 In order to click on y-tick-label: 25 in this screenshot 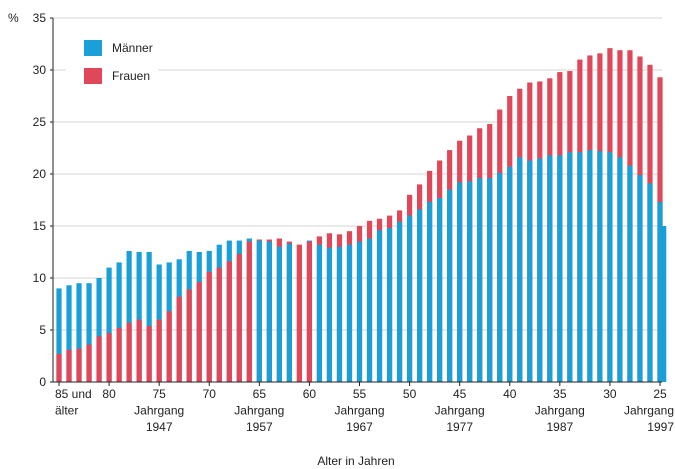, I will do `click(40, 122)`.